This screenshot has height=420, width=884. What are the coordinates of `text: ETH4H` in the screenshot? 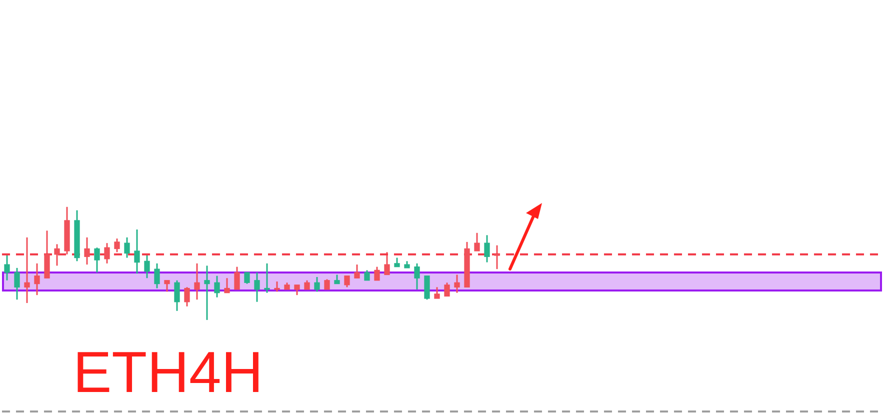 It's located at (168, 372).